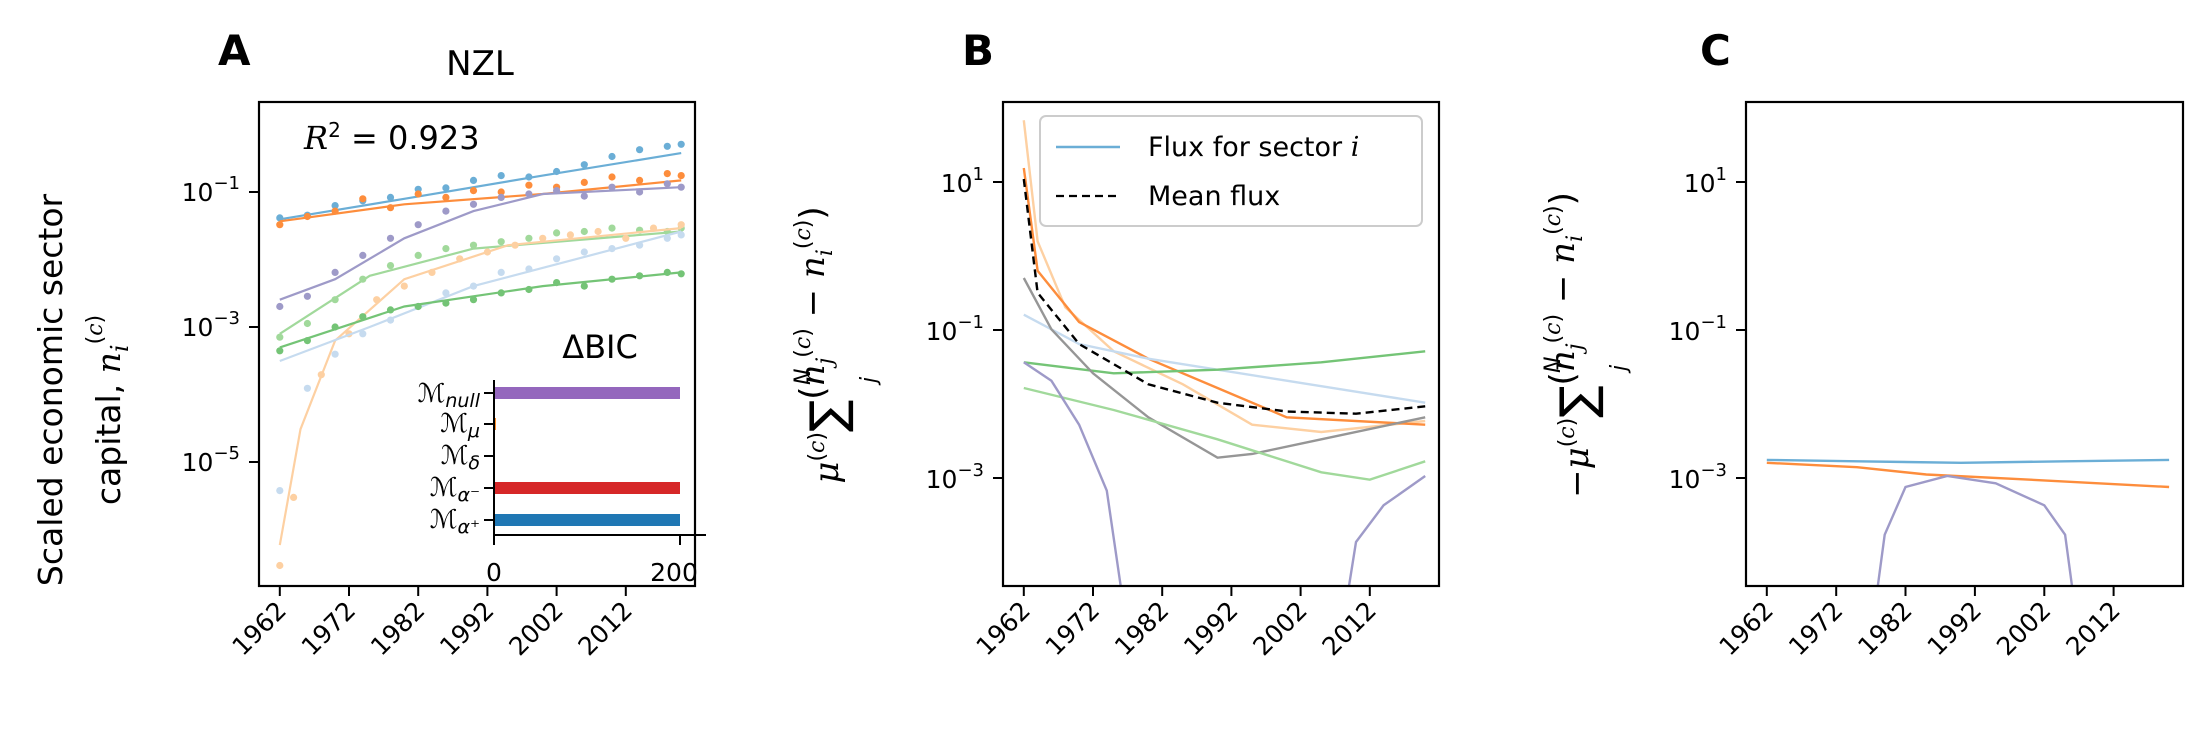 Image resolution: width=2208 pixels, height=729 pixels. I want to click on panel-a-title: NZL, so click(480, 64).